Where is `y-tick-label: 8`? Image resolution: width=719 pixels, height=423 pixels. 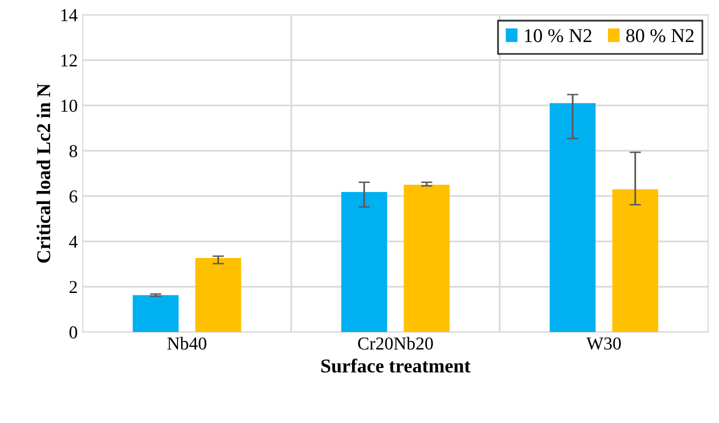
y-tick-label: 8 is located at coordinates (73, 151).